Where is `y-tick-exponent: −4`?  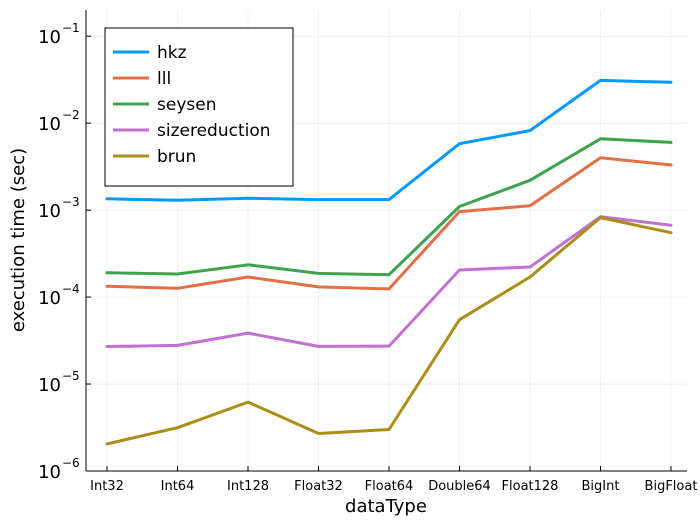
y-tick-exponent: −4 is located at coordinates (71, 289).